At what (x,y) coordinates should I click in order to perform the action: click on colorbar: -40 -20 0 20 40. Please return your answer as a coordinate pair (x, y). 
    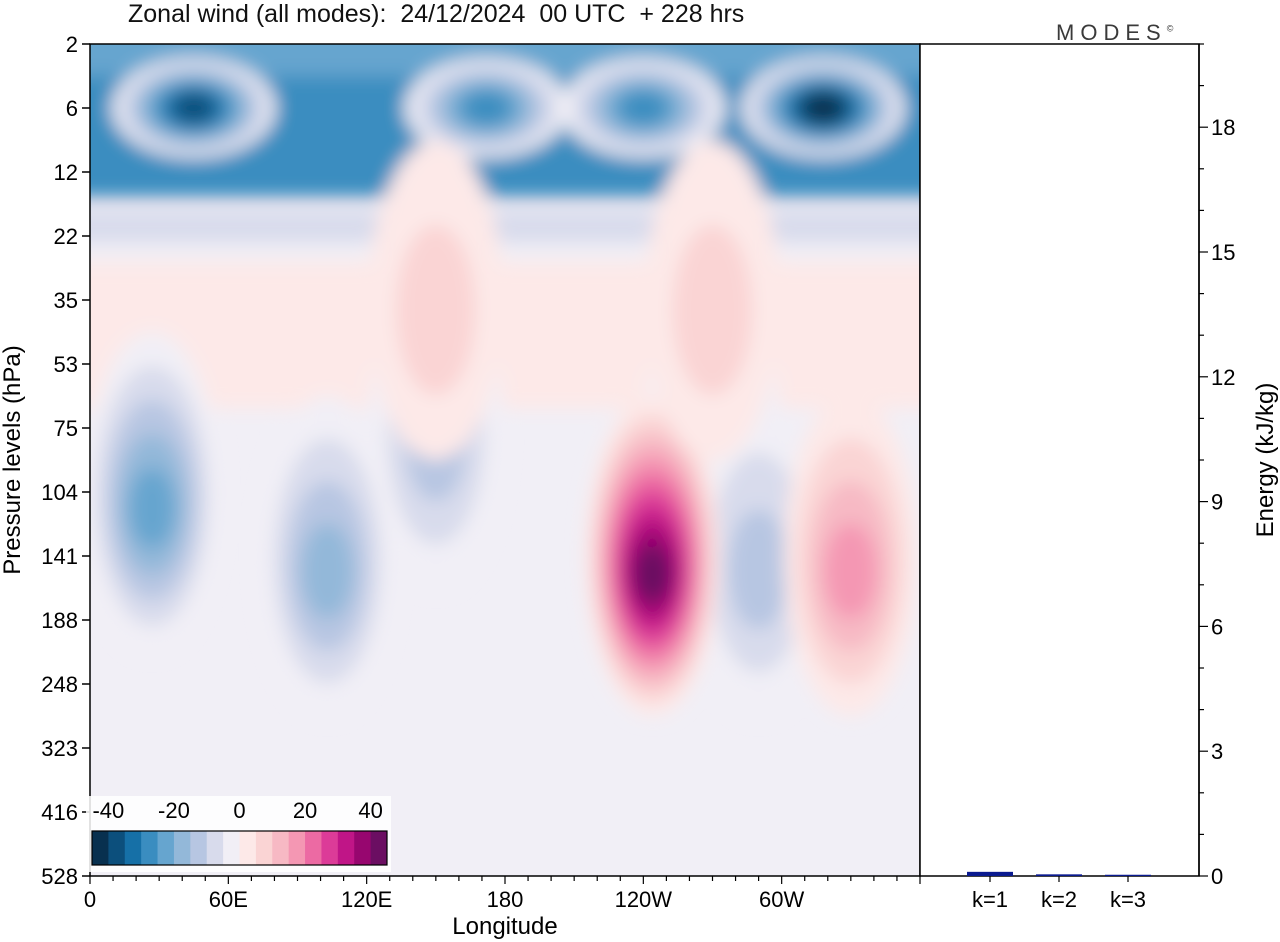
    Looking at the image, I should click on (238, 834).